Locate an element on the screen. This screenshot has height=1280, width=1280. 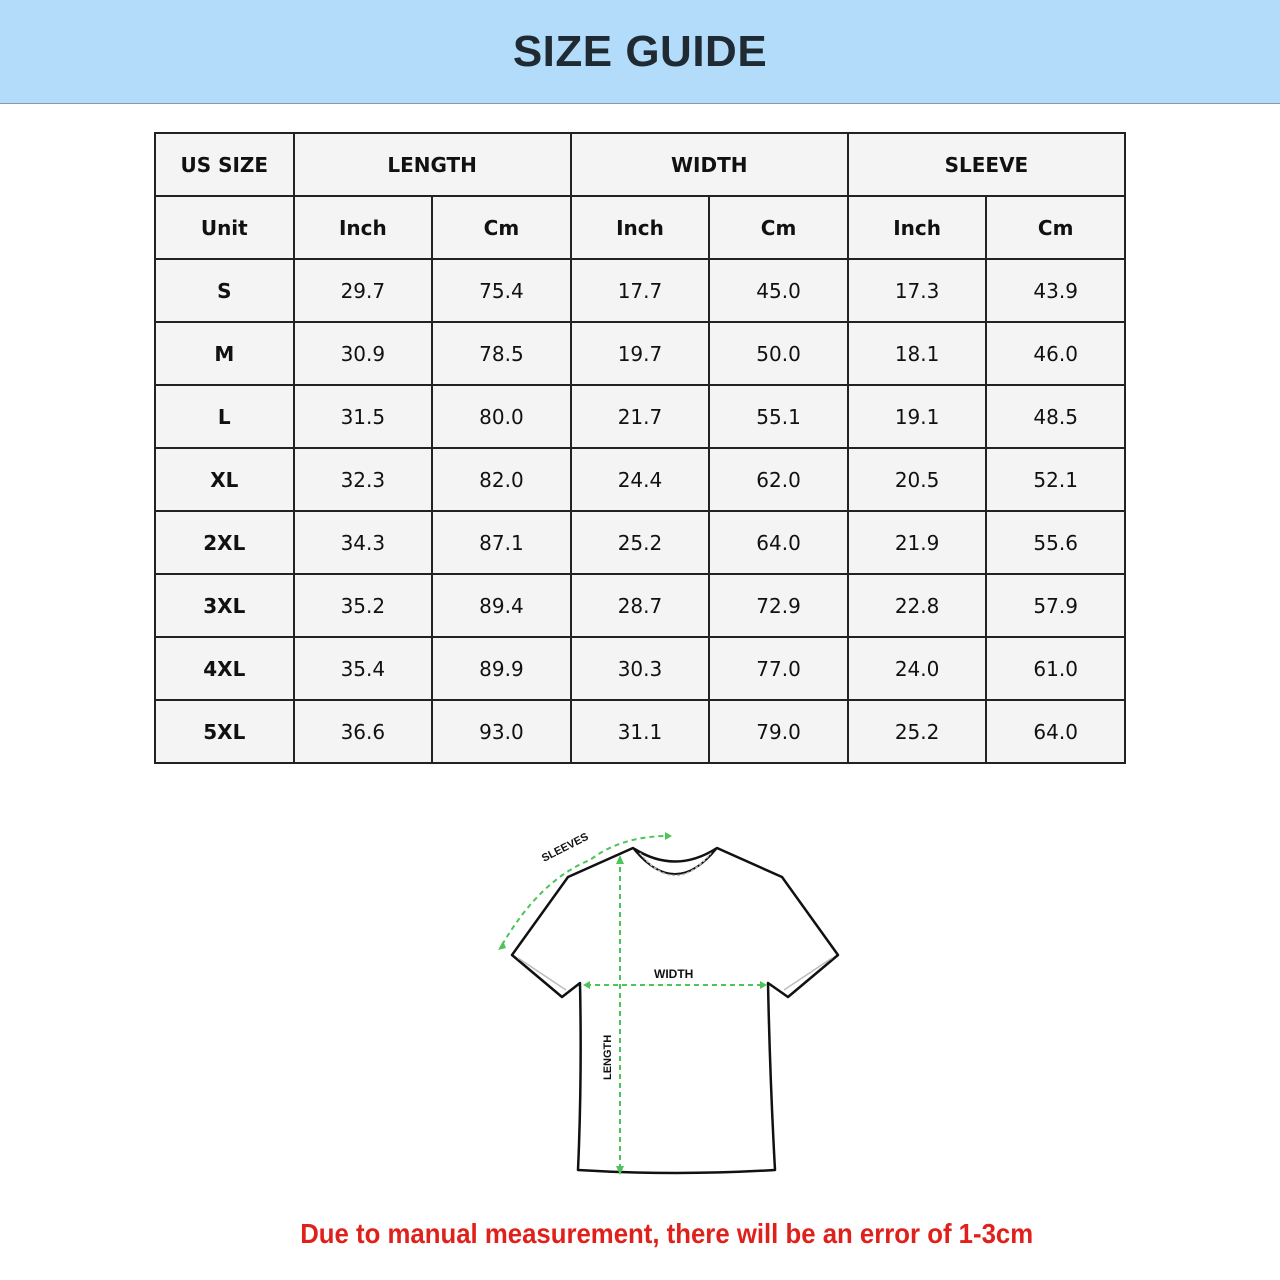
width-label: WIDTH is located at coordinates (673, 974).